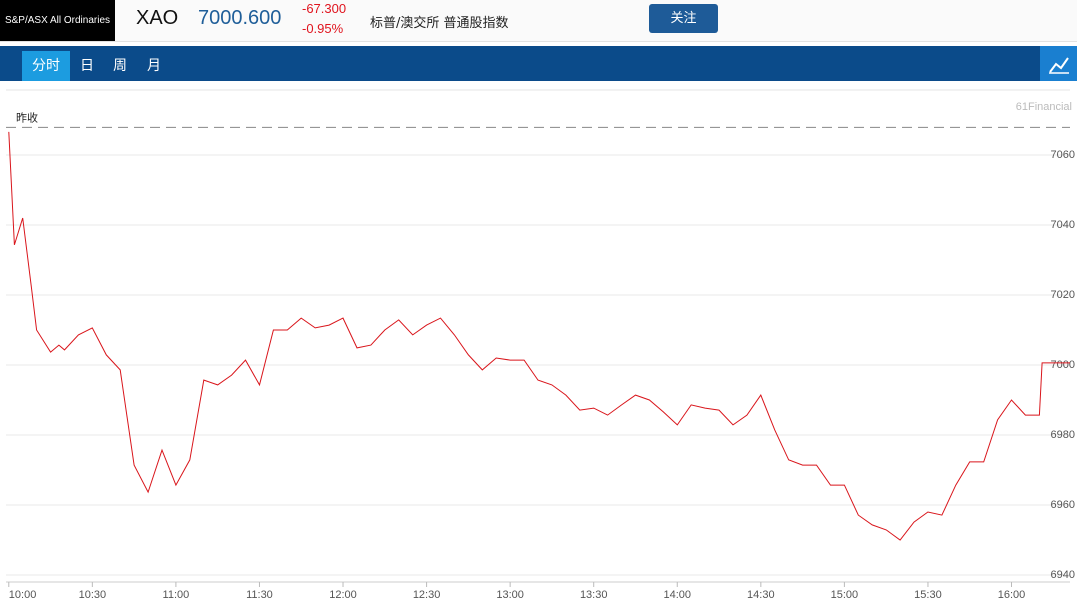 Image resolution: width=1077 pixels, height=611 pixels. I want to click on tab: 分时, so click(46, 66).